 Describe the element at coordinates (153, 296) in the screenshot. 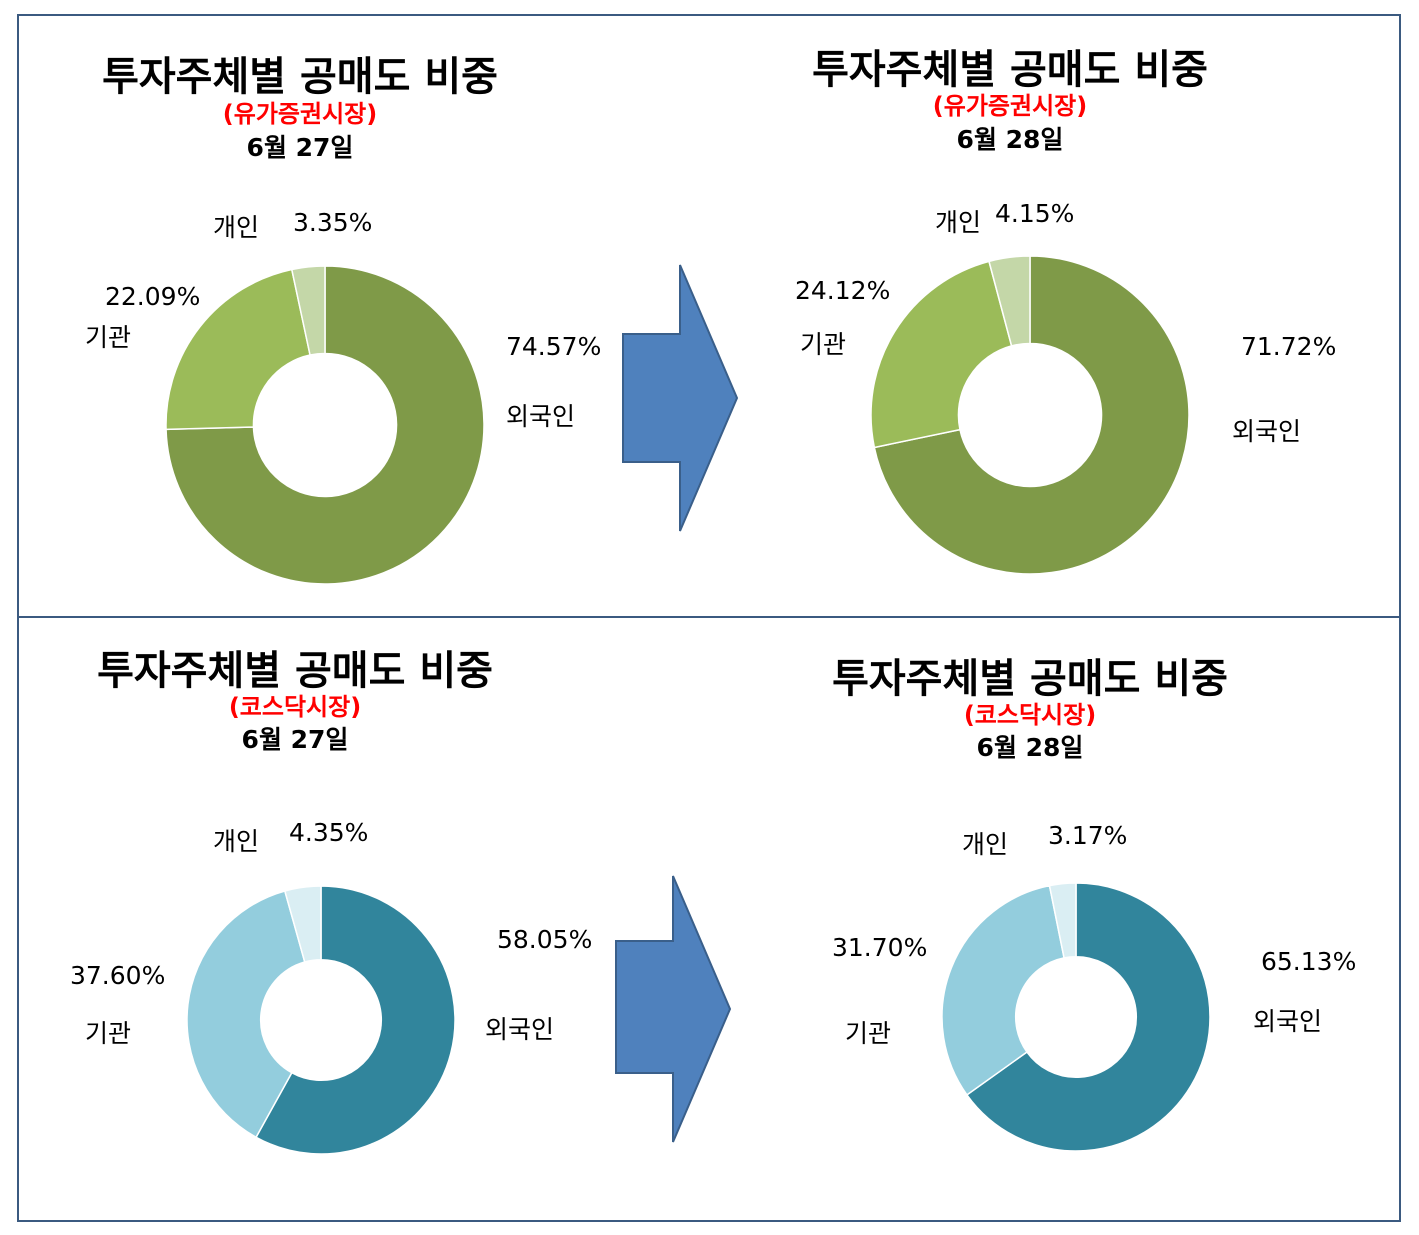

I see `slice-value-institution: 22.09%` at that location.